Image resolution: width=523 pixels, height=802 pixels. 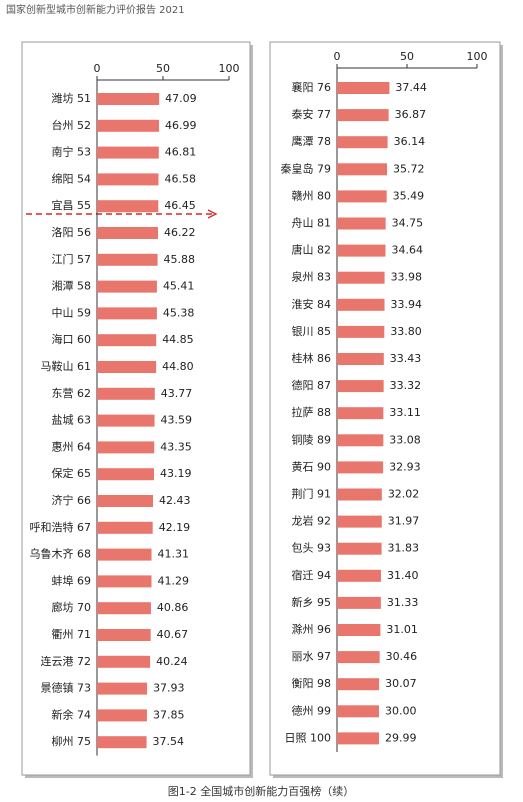 What do you see at coordinates (72, 446) in the screenshot?
I see `category-label: 惠州 64` at bounding box center [72, 446].